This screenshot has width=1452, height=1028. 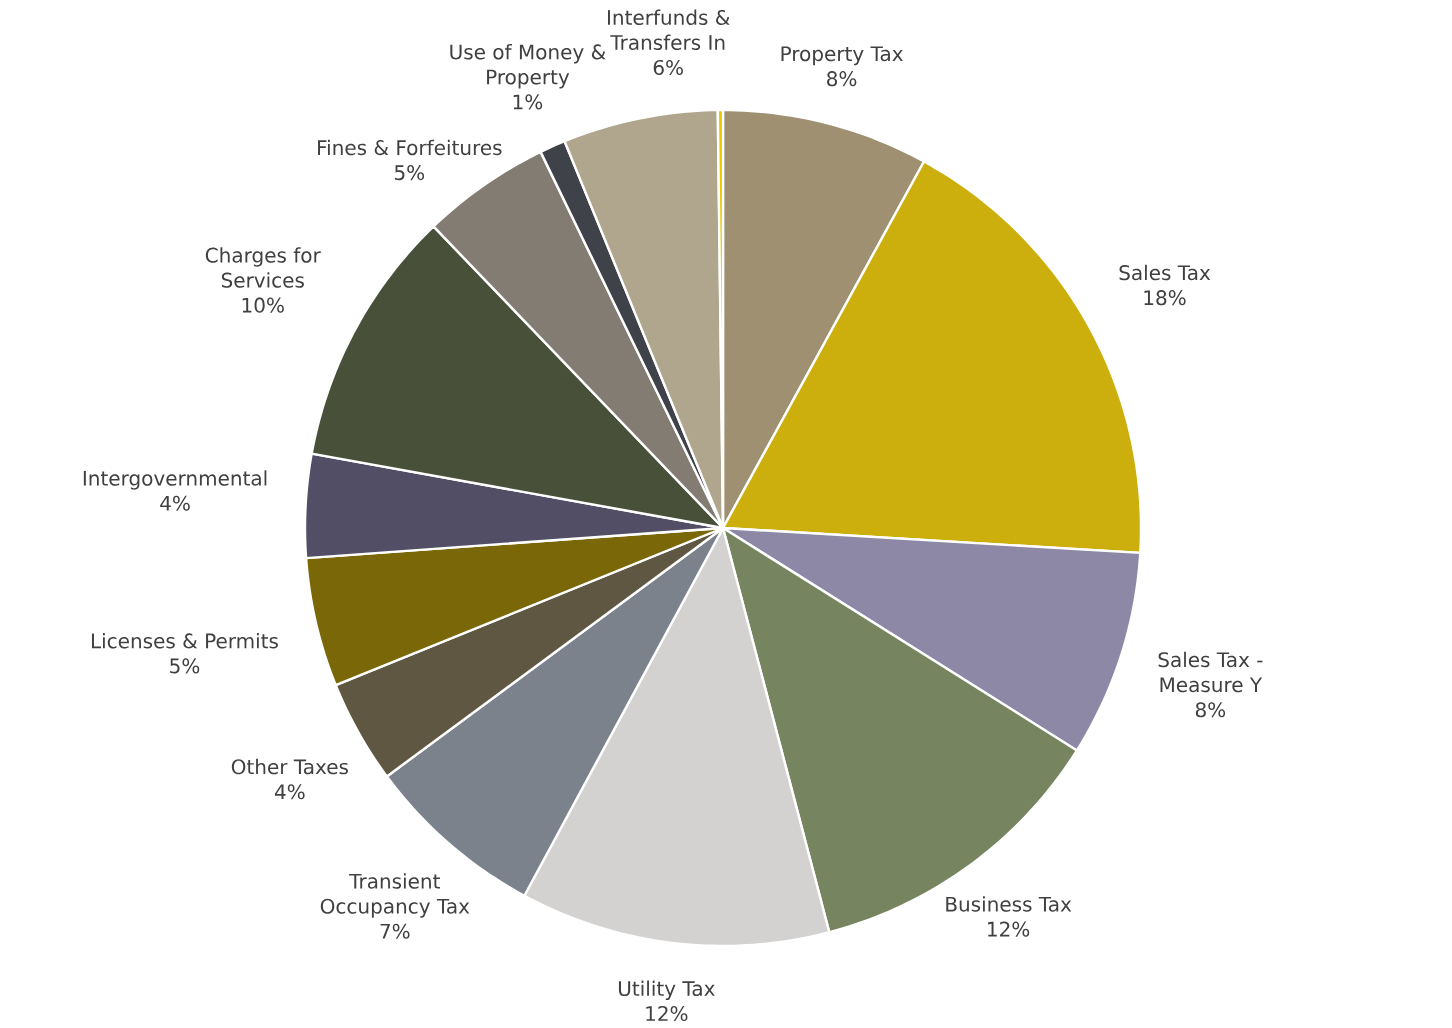 I want to click on slice-label: Interfunds & Transfers In, so click(x=668, y=30).